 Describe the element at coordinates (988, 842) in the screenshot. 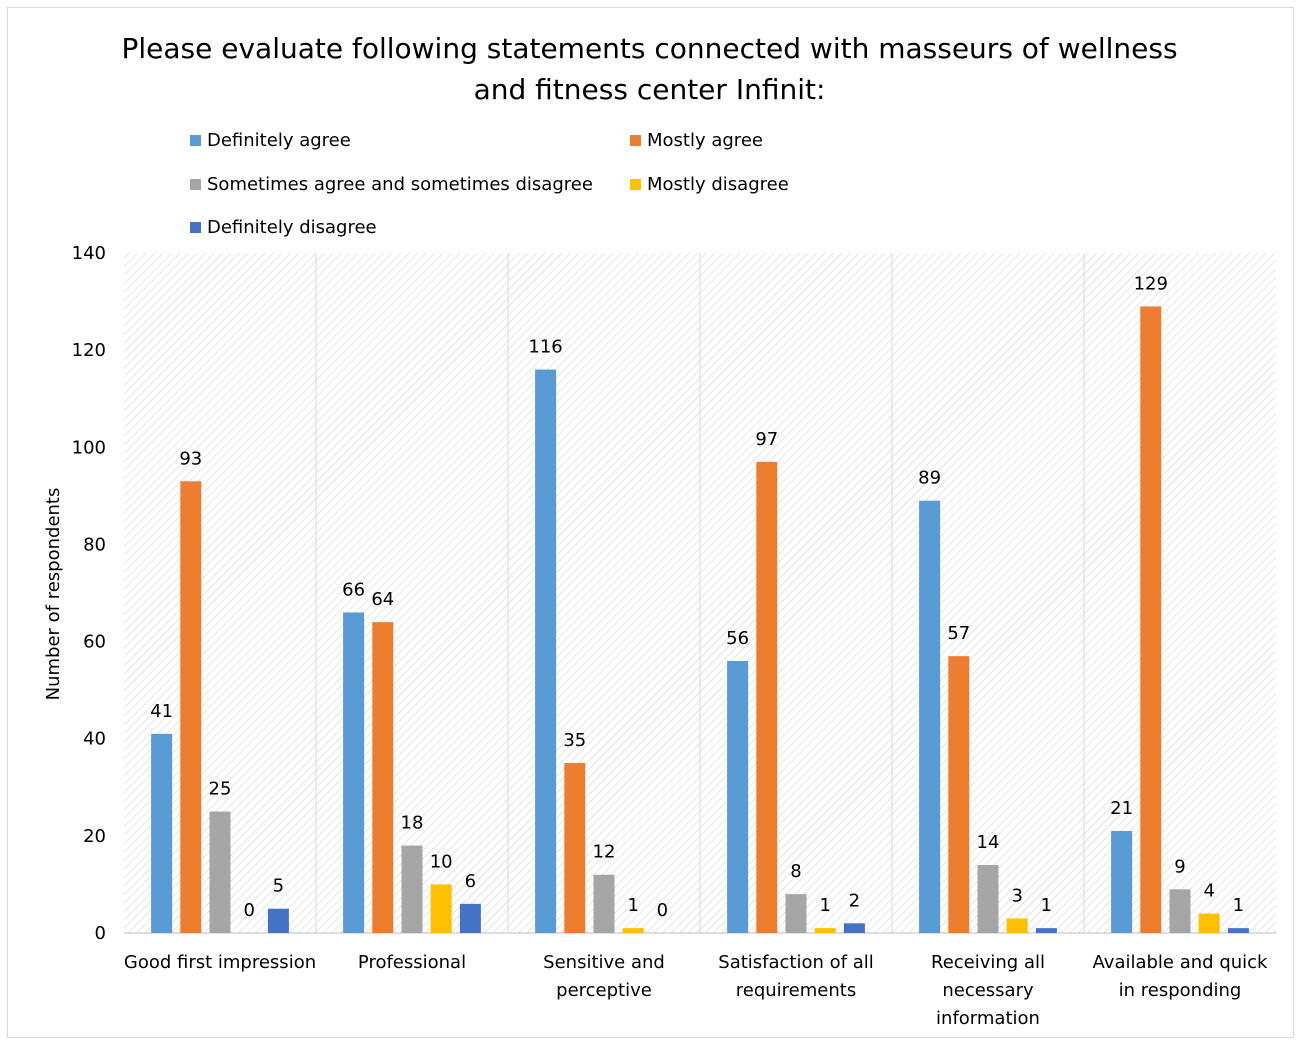

I see `data-label: 14` at that location.